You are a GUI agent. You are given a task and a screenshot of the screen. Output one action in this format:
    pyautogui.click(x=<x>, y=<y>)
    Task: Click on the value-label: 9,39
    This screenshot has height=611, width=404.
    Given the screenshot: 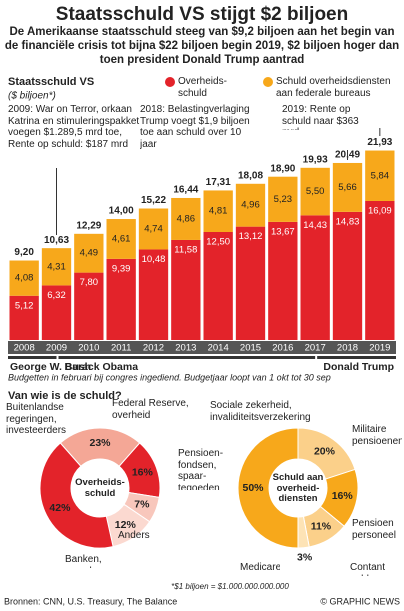 What is the action you would take?
    pyautogui.click(x=121, y=268)
    